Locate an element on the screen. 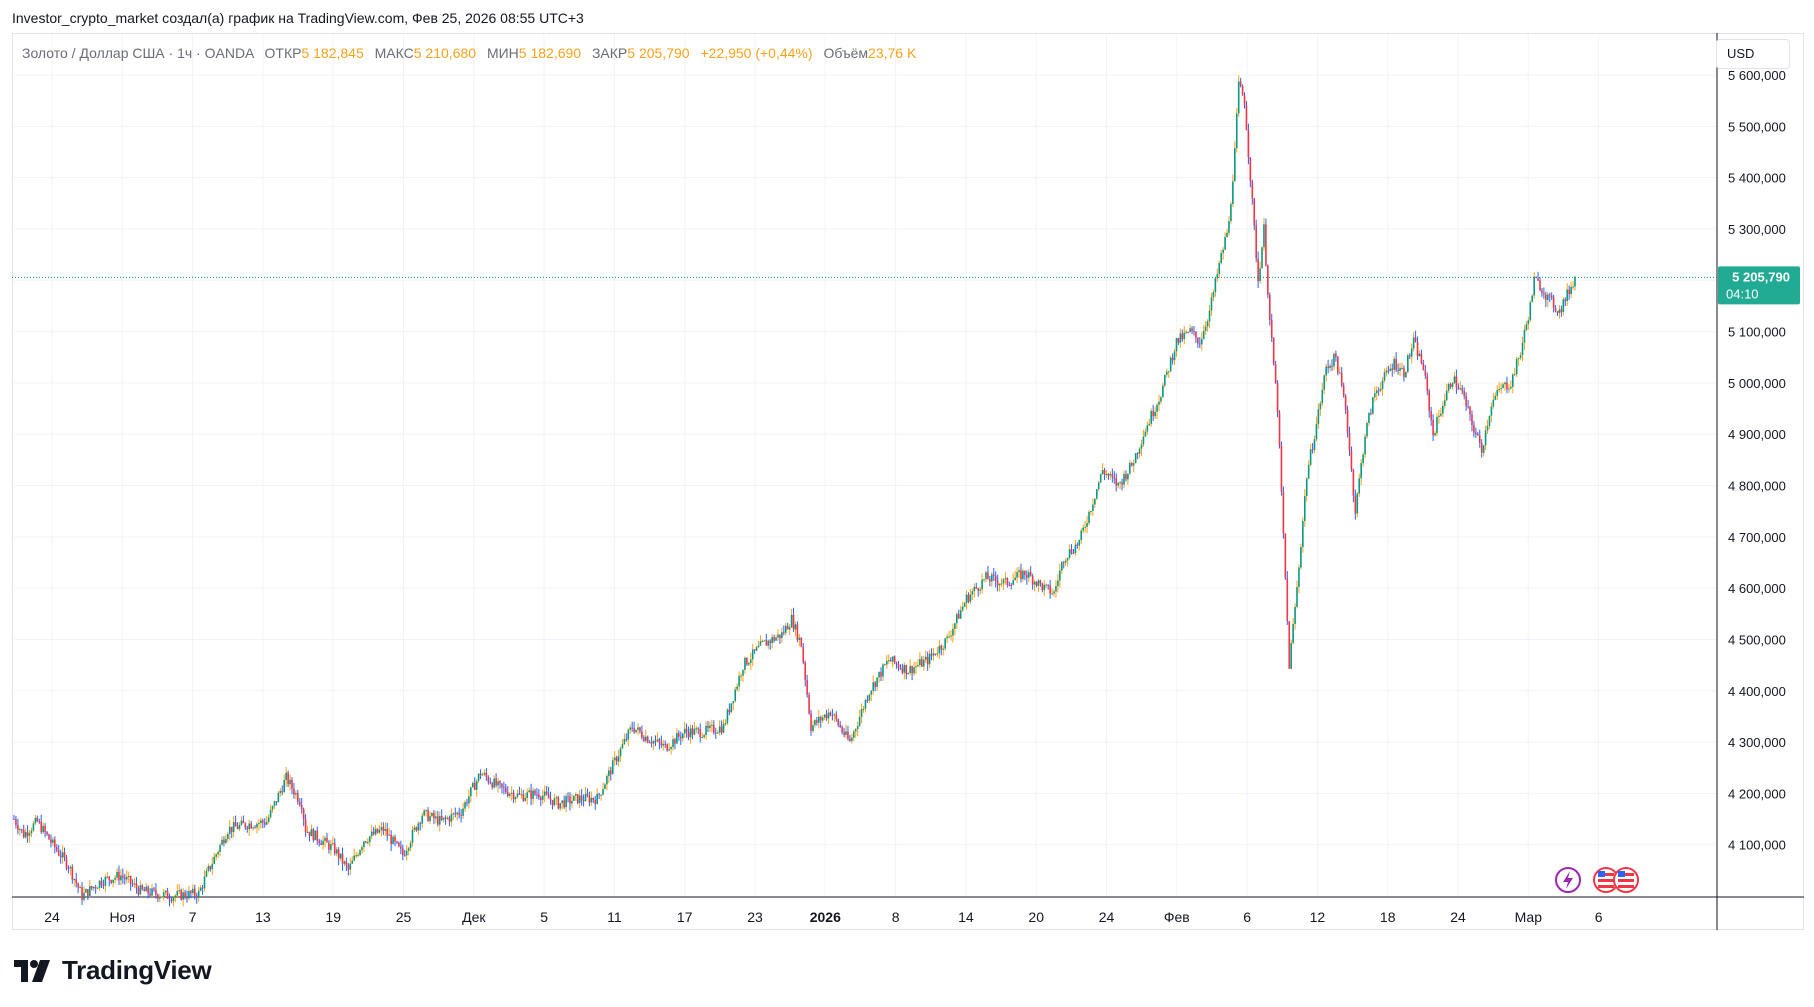 The height and width of the screenshot is (1007, 1814). x-tick-label: 19 is located at coordinates (333, 917).